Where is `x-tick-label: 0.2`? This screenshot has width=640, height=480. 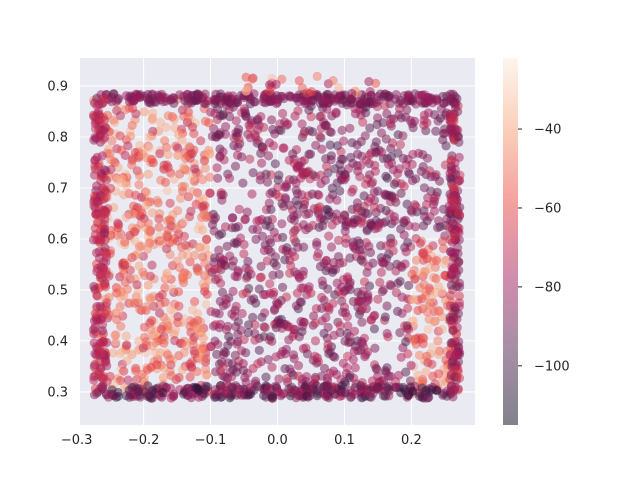
x-tick-label: 0.2 is located at coordinates (411, 440).